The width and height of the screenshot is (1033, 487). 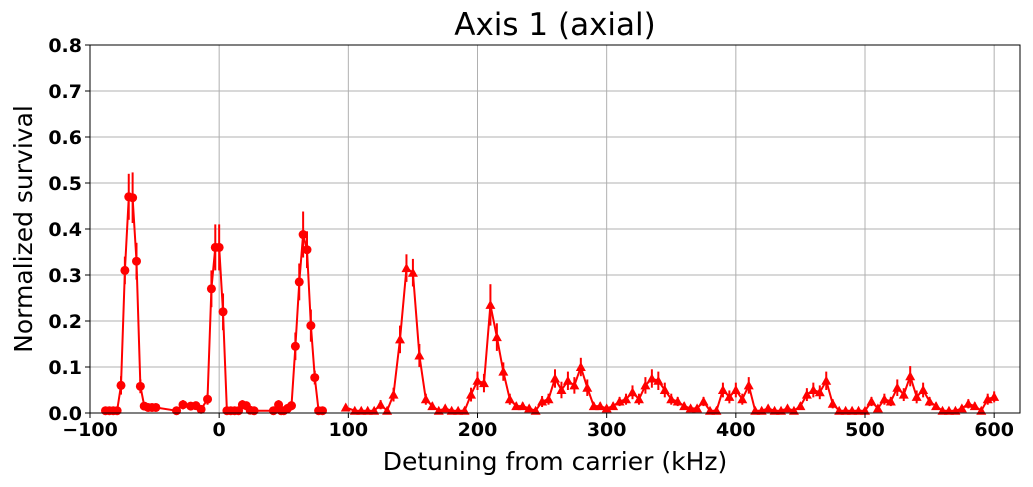 I want to click on x-tick-label: 600, so click(x=994, y=430).